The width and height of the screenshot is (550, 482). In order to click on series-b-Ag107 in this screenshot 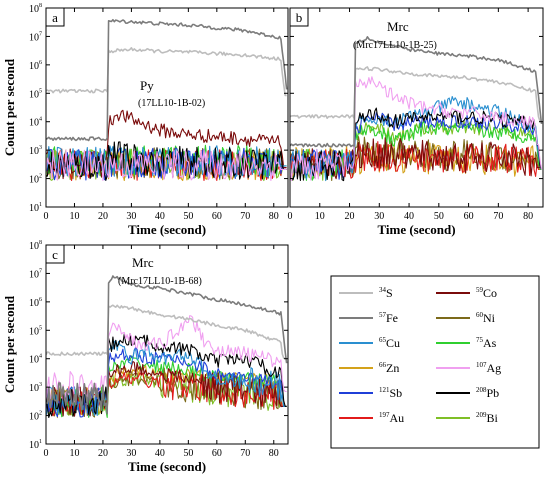, I will do `click(416, 129)`.